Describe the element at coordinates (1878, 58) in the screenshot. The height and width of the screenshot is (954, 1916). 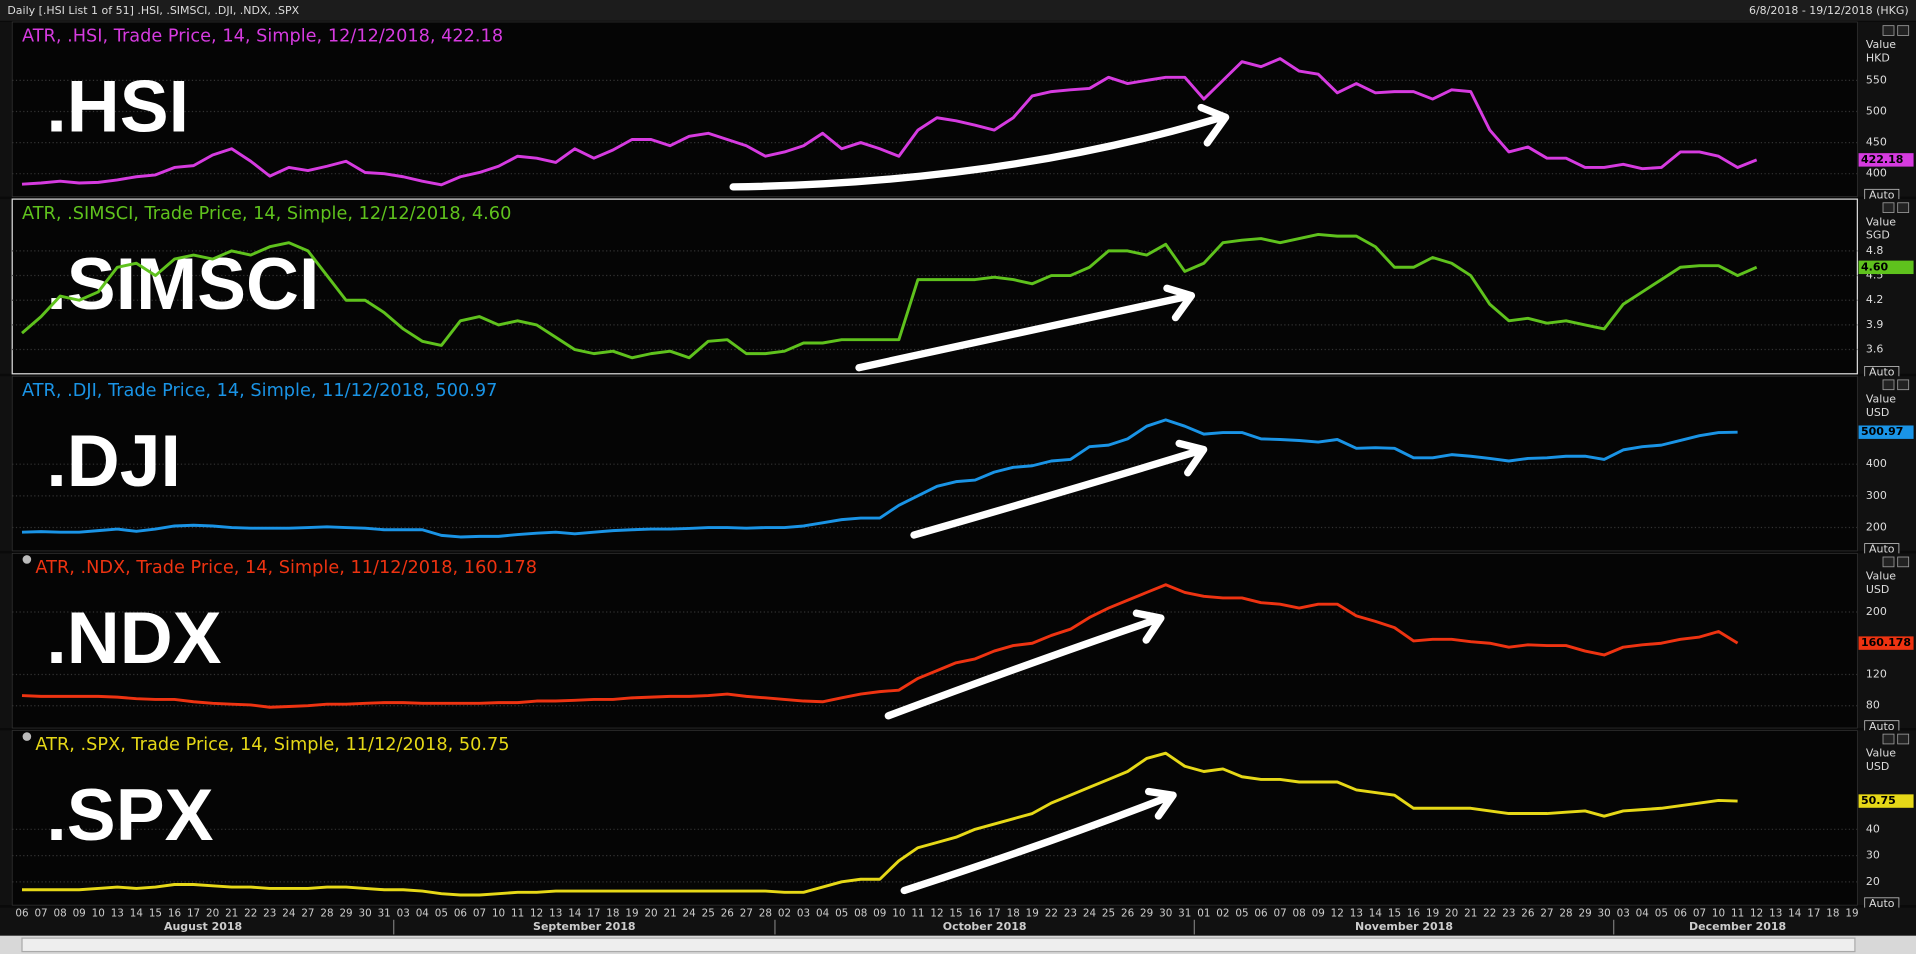
I see `unit: HKD` at that location.